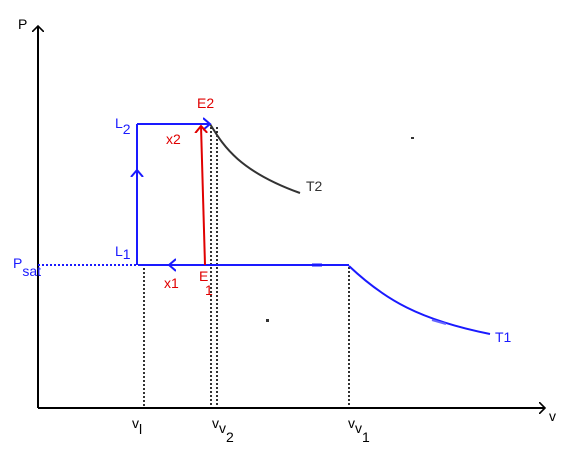  Describe the element at coordinates (171, 283) in the screenshot. I see `x1-label: x1` at that location.